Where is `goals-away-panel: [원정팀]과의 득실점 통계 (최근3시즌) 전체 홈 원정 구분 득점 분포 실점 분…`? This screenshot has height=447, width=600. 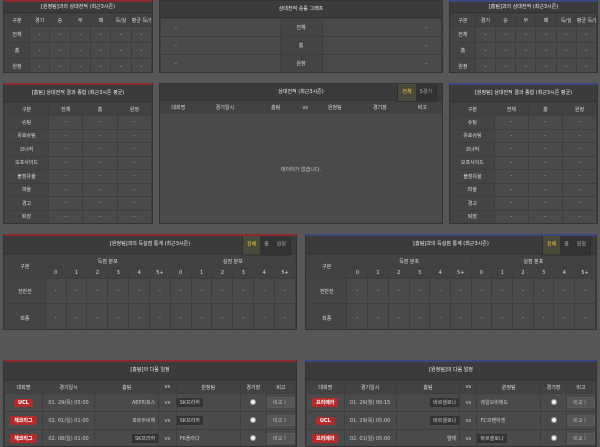
goals-away-panel: [원정팀]과의 득실점 통계 (최근3시즌) 전체 홈 원정 구분 득점 분포 실점 분… is located at coordinates (150, 282).